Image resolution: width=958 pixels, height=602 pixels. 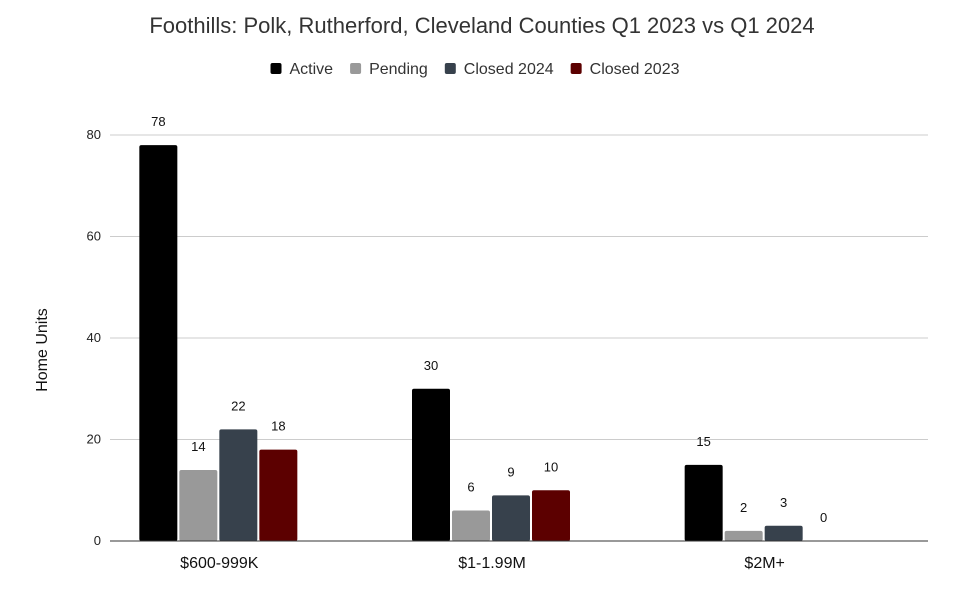 I want to click on data-label: 15, so click(x=703, y=441).